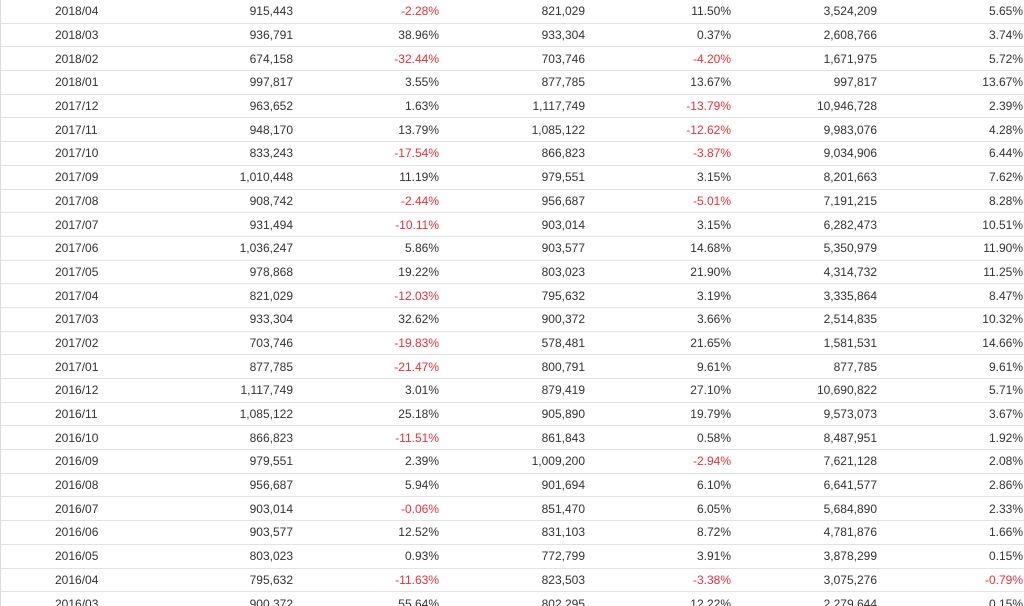 The height and width of the screenshot is (606, 1024). What do you see at coordinates (220, 580) in the screenshot?
I see `value-a-cell: 795,632` at bounding box center [220, 580].